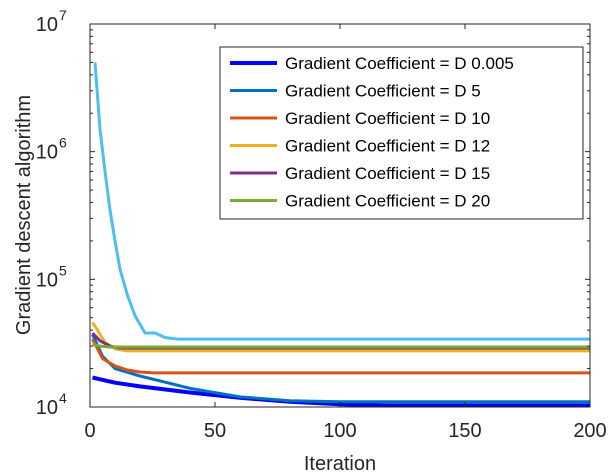  I want to click on y-tick-exponent: 7, so click(63, 15).